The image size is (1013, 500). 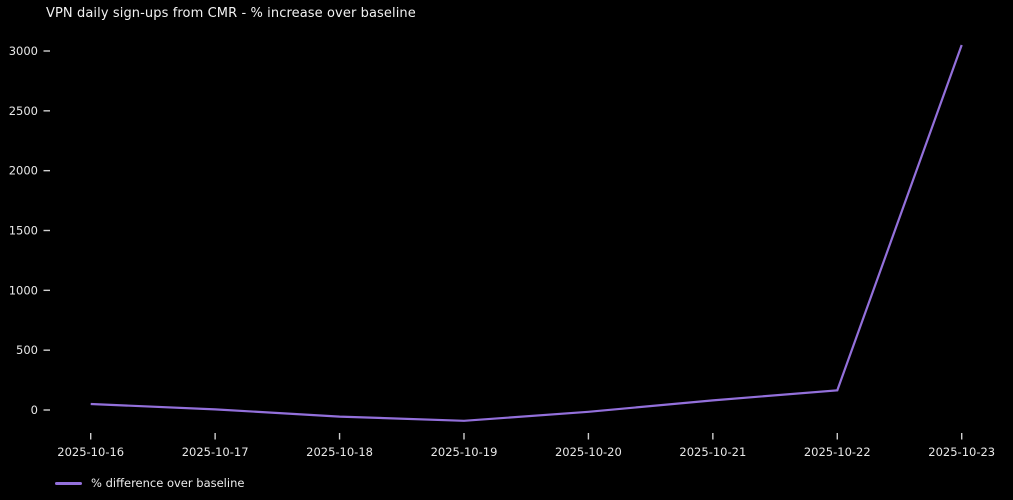 I want to click on y-tick-label: 500, so click(x=27, y=350).